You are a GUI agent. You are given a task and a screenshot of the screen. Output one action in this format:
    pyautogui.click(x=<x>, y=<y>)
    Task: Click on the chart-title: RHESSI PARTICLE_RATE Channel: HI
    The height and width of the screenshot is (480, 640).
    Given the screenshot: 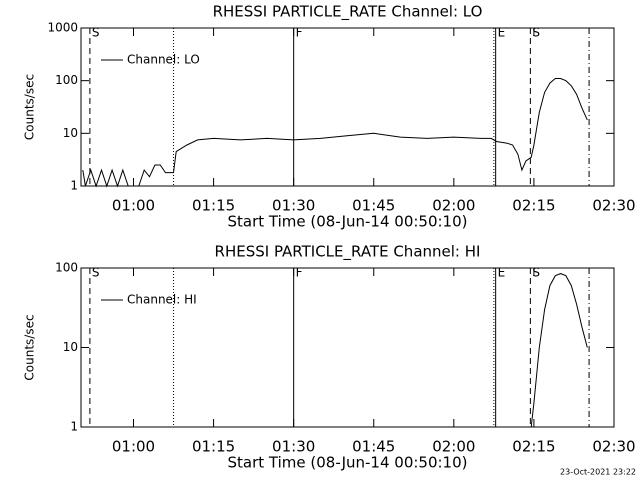 What is the action you would take?
    pyautogui.click(x=348, y=252)
    